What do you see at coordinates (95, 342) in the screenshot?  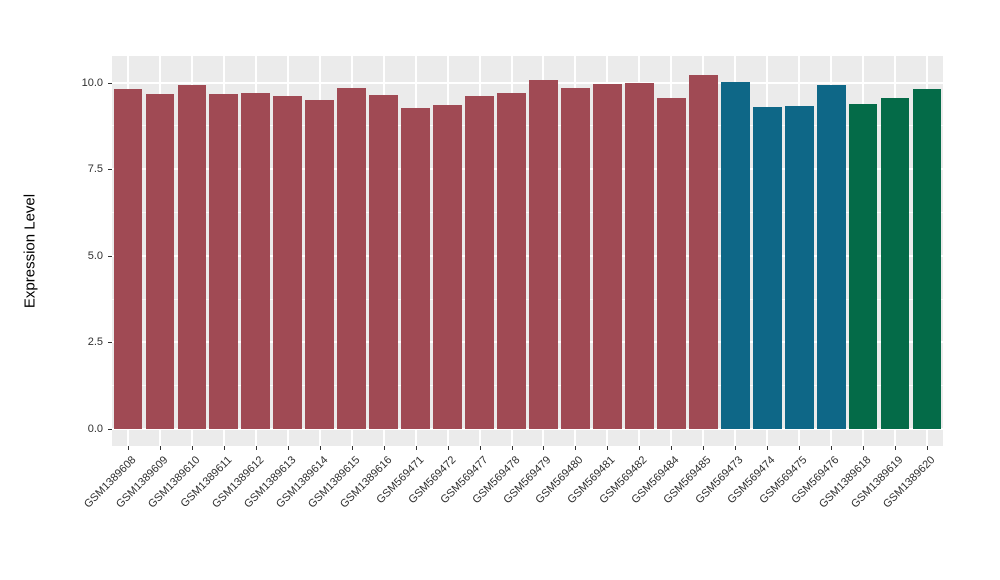 I see `y-tick-label: 2.5` at bounding box center [95, 342].